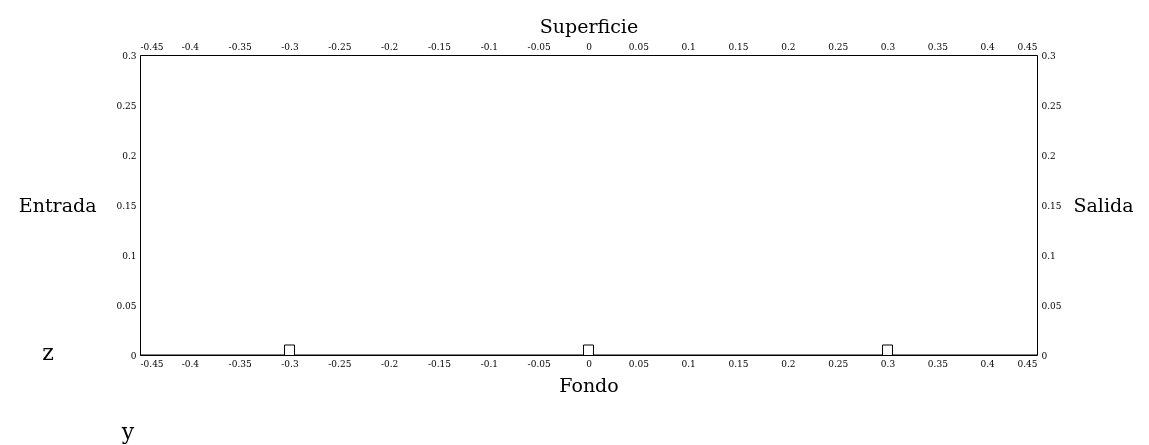  Describe the element at coordinates (938, 363) in the screenshot. I see `x-tick-label: 0.35` at that location.